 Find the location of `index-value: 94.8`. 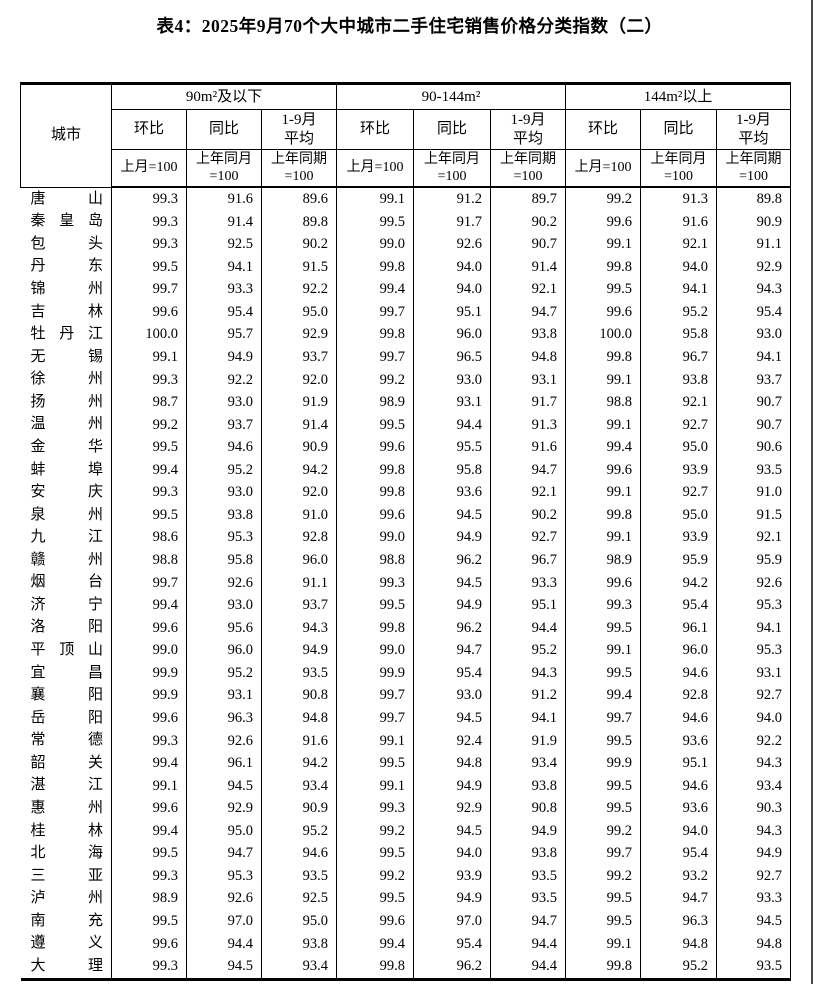

index-value: 94.8 is located at coordinates (679, 944).